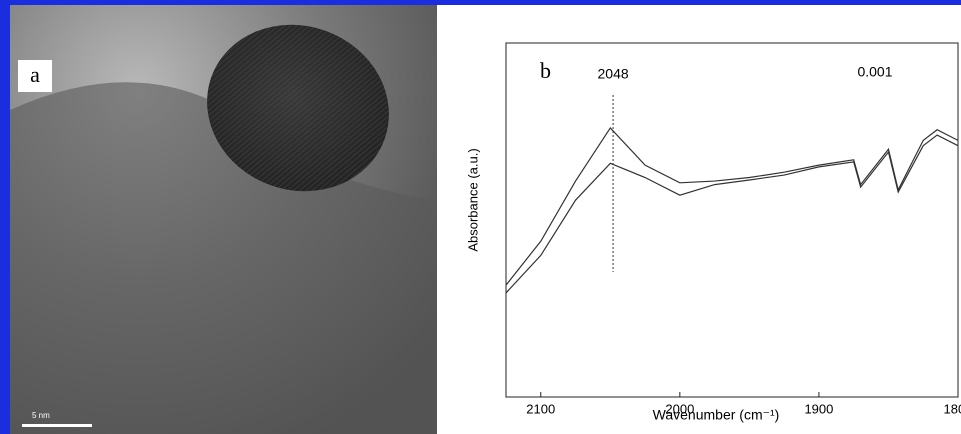 The image size is (961, 434). I want to click on x-tick-label: 2000, so click(679, 408).